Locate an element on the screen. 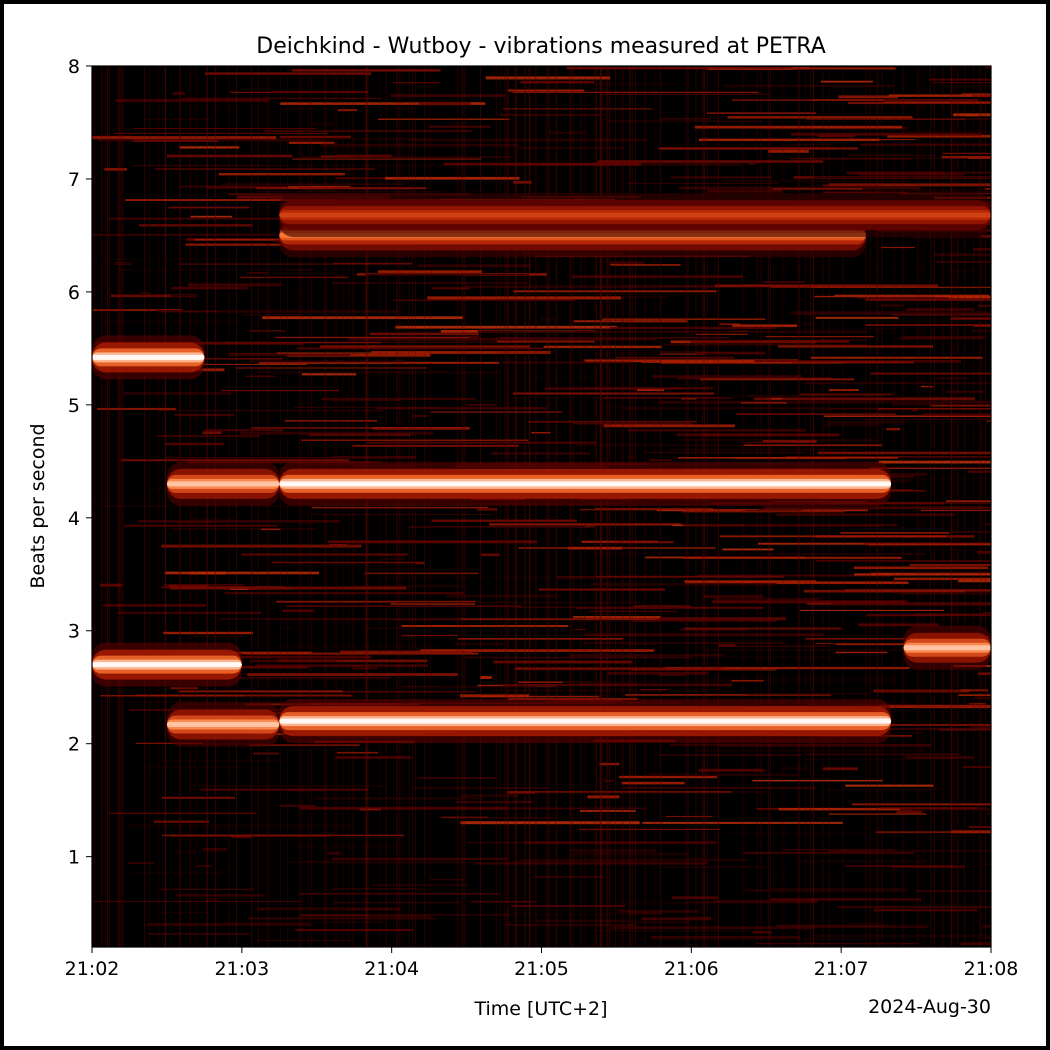 Image resolution: width=1050 pixels, height=1050 pixels. y-tick-label: 3 is located at coordinates (74, 632).